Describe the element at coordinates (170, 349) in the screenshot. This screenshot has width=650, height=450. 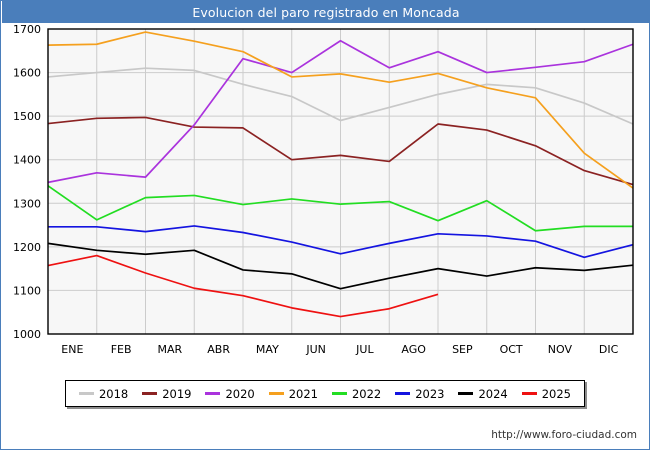
I see `x-tick-label: MAR` at that location.